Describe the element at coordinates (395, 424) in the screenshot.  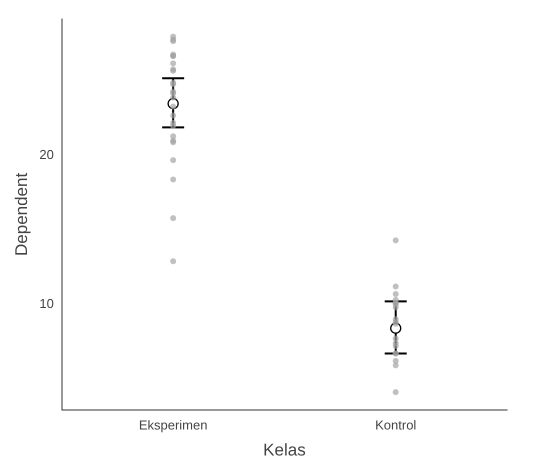
I see `x-tick-label: Kontrol` at that location.